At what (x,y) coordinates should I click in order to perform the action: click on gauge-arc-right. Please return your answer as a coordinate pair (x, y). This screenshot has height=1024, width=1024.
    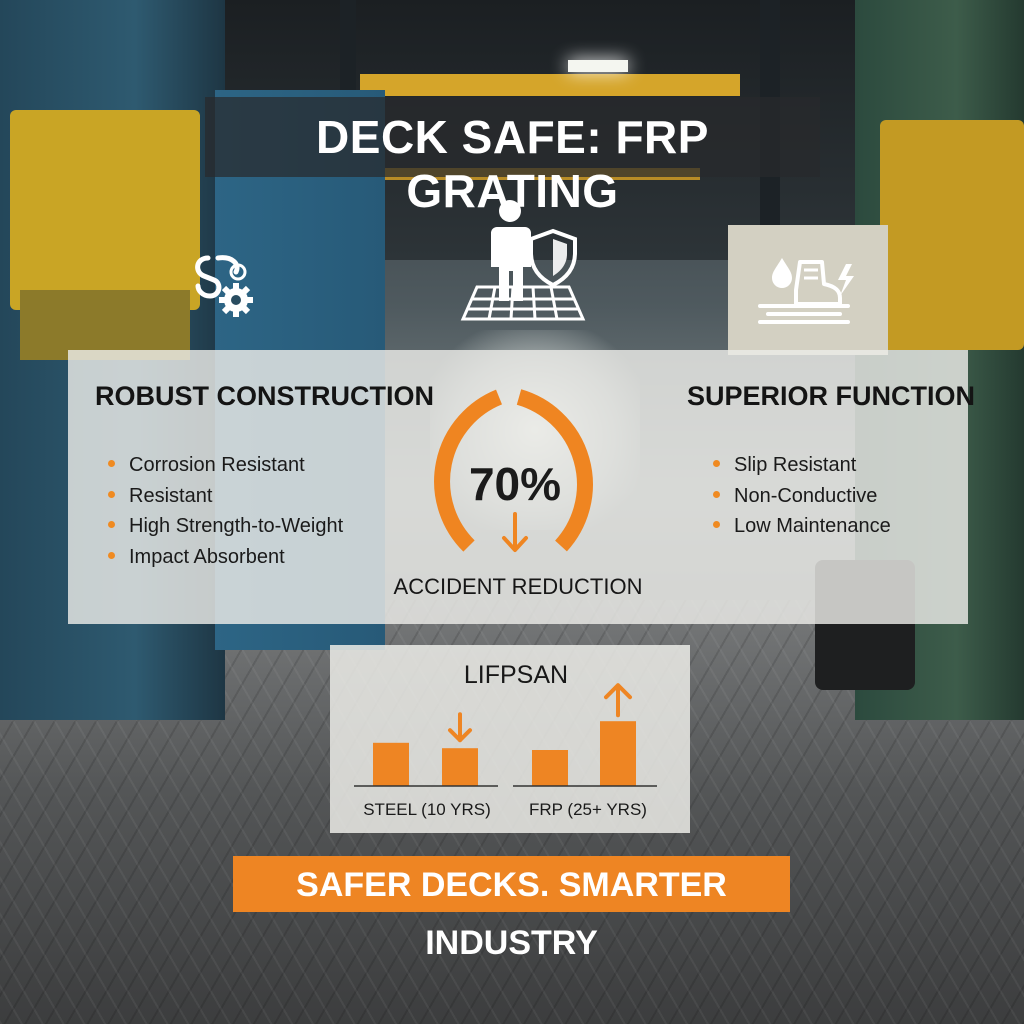
    Looking at the image, I should click on (554, 470).